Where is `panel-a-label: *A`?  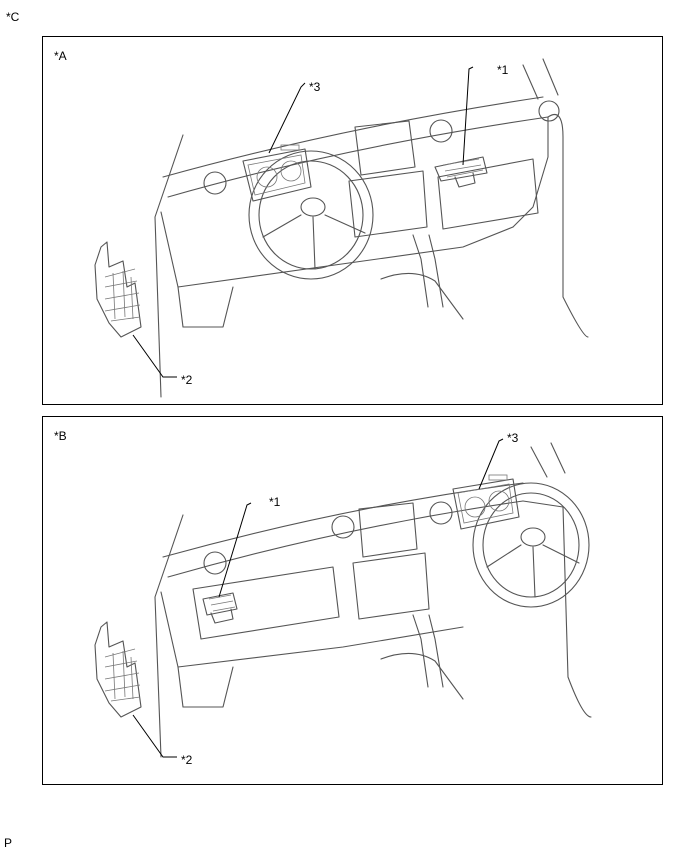 panel-a-label: *A is located at coordinates (60, 56).